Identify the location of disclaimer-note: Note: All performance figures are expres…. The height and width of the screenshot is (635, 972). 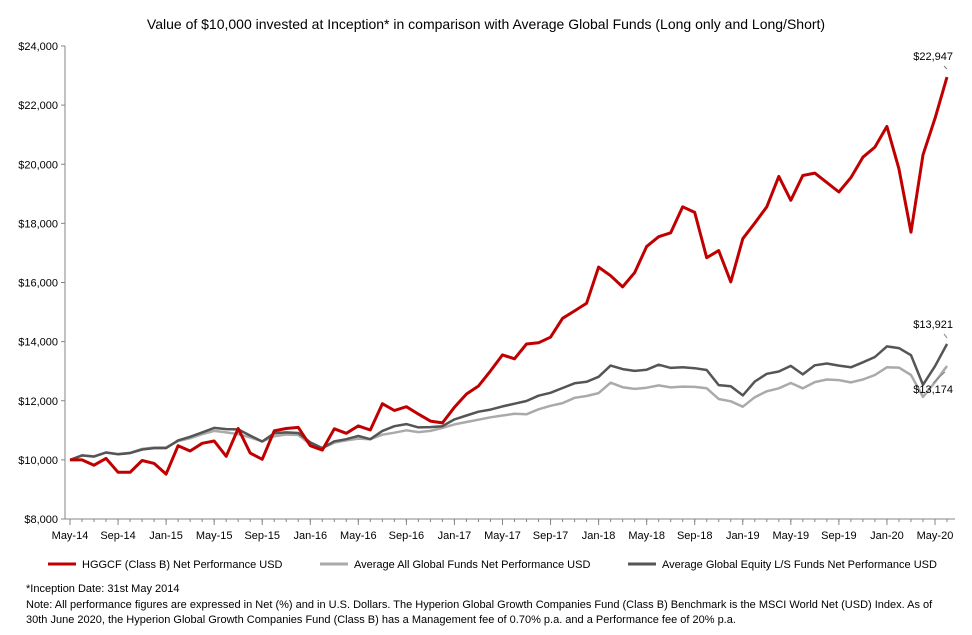
(479, 612).